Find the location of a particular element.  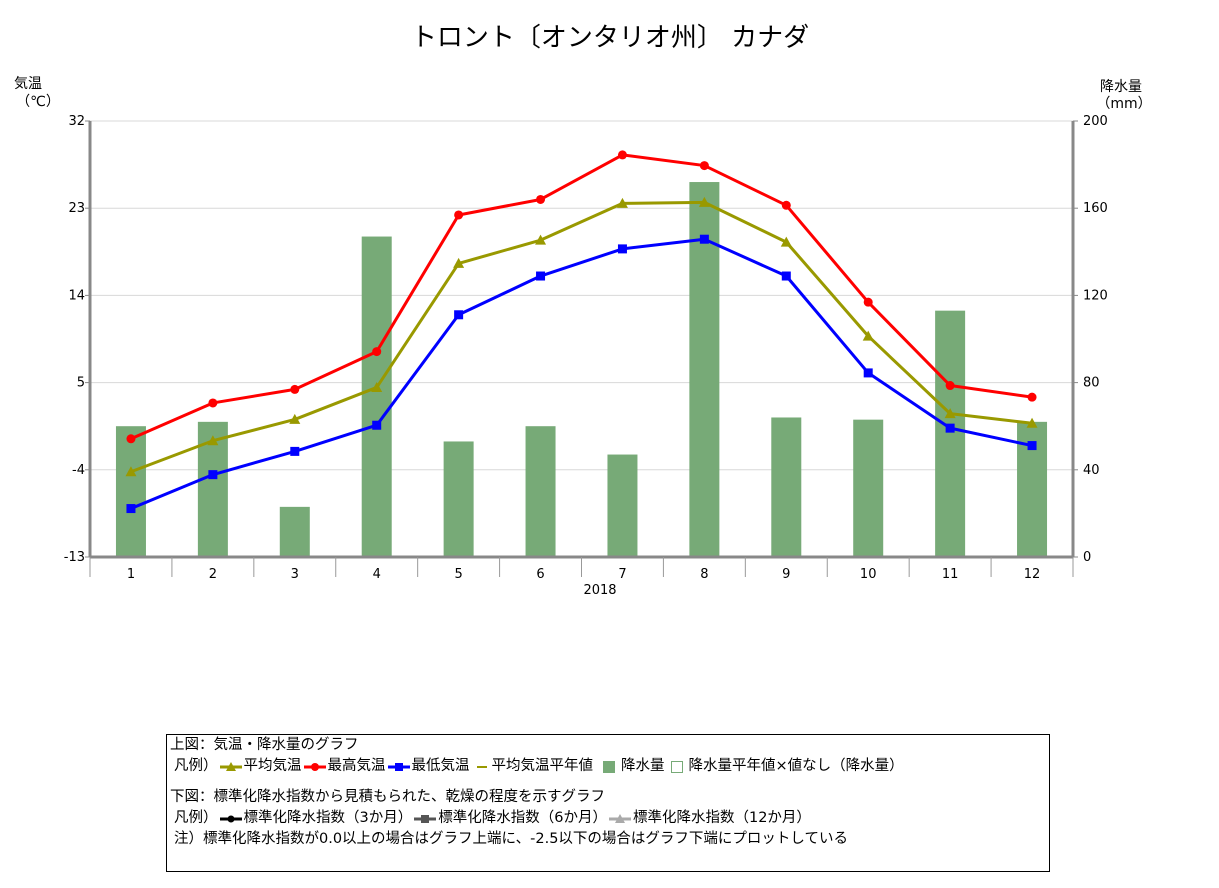

legend-spi3-label: 標準化降水指数（3か月） is located at coordinates (328, 818).